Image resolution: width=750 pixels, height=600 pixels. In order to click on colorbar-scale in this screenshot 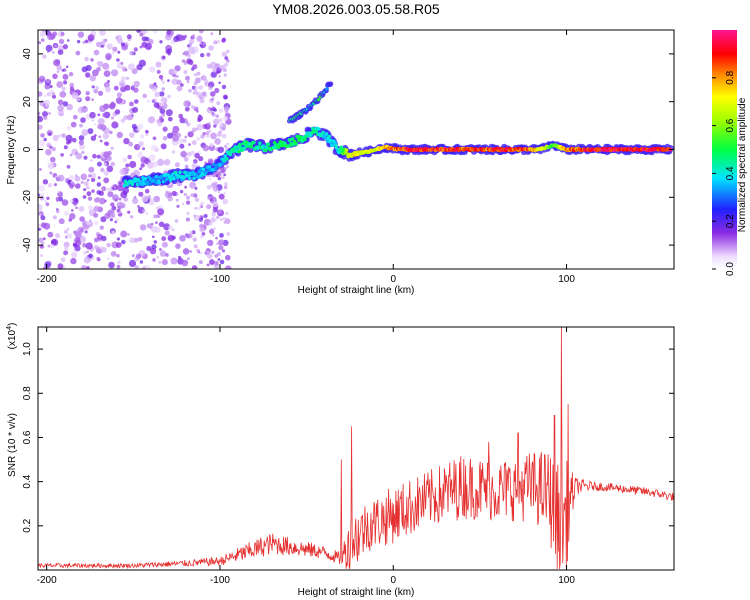, I will do `click(724, 149)`.